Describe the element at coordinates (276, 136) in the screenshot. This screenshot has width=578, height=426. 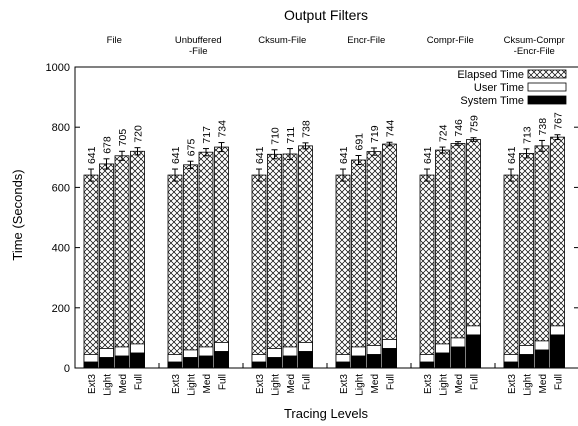
I see `data-label: 710` at that location.